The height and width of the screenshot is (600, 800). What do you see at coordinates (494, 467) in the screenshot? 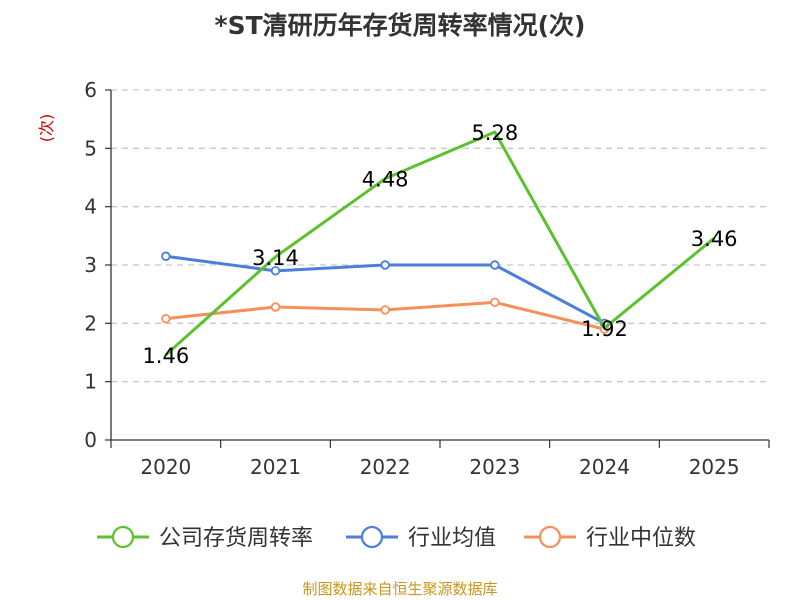
I see `x-tick-label: 2023` at bounding box center [494, 467].